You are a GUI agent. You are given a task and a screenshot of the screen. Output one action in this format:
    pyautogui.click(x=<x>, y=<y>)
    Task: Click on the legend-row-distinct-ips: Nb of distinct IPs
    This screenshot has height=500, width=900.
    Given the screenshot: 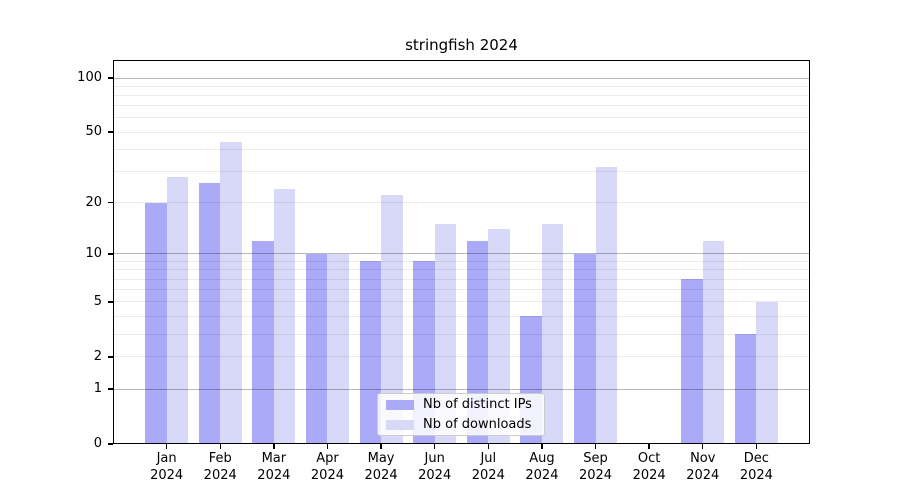 What is the action you would take?
    pyautogui.click(x=461, y=404)
    